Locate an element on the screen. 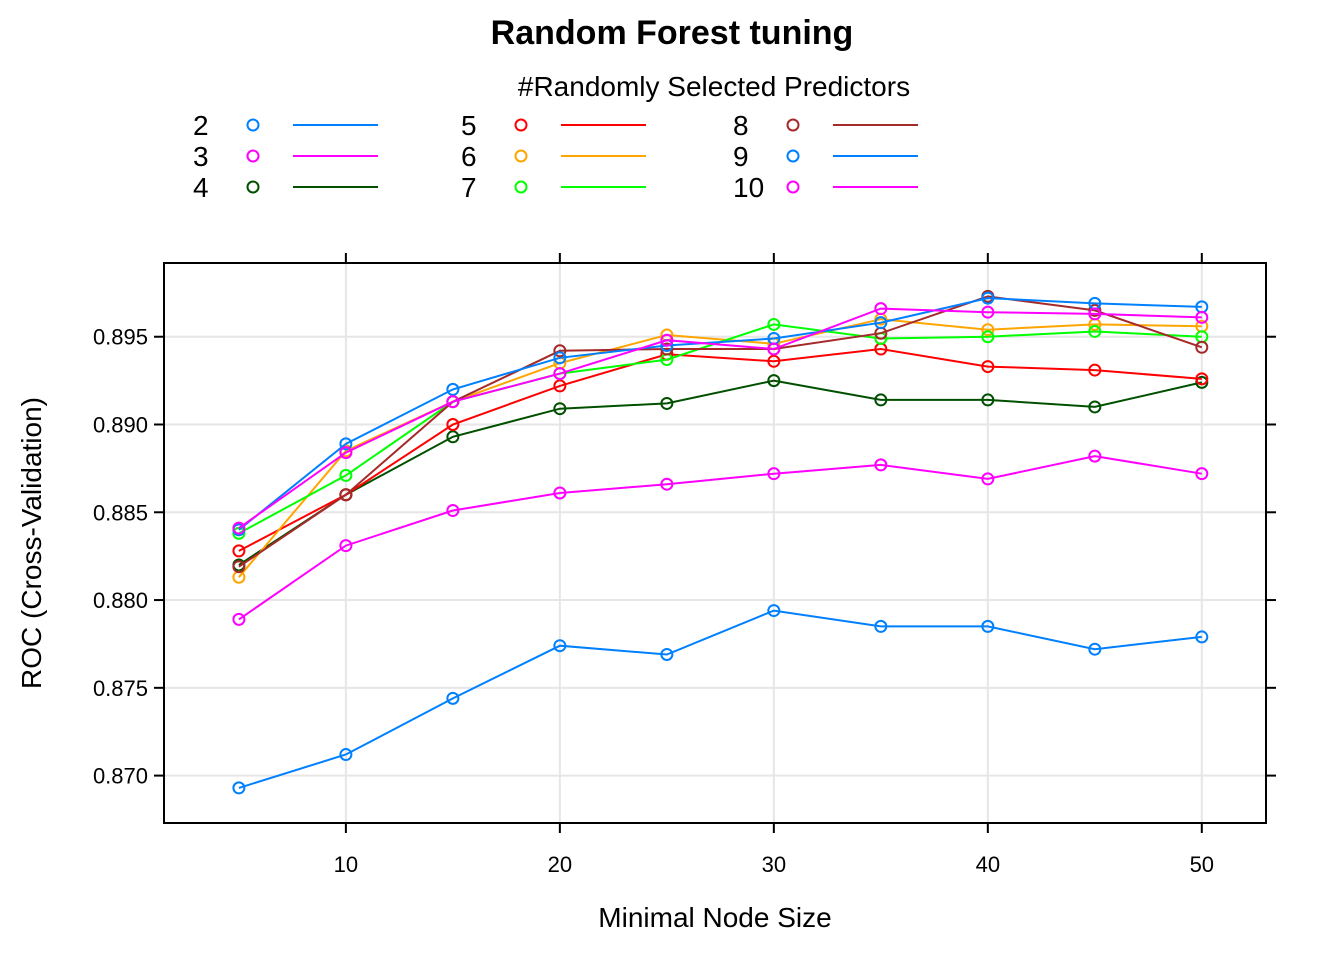  y-tick-label: 0.870 is located at coordinates (120, 776).